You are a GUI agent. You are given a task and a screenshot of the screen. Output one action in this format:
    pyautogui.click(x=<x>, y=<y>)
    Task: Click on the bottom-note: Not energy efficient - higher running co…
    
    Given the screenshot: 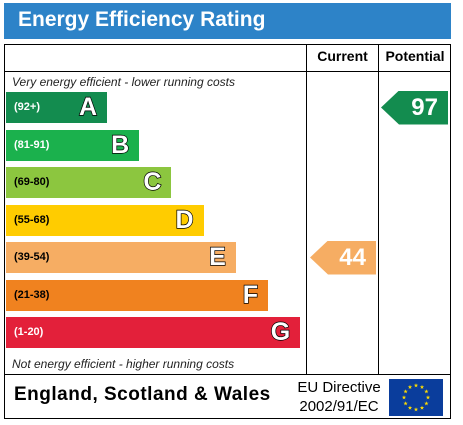 What is the action you would take?
    pyautogui.click(x=123, y=364)
    